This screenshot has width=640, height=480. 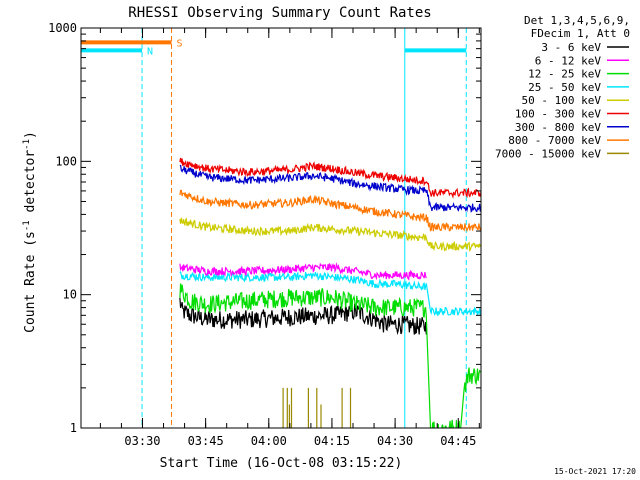 I want to click on legend-label-12-25-kev: 12 - 25 keV, so click(x=564, y=74).